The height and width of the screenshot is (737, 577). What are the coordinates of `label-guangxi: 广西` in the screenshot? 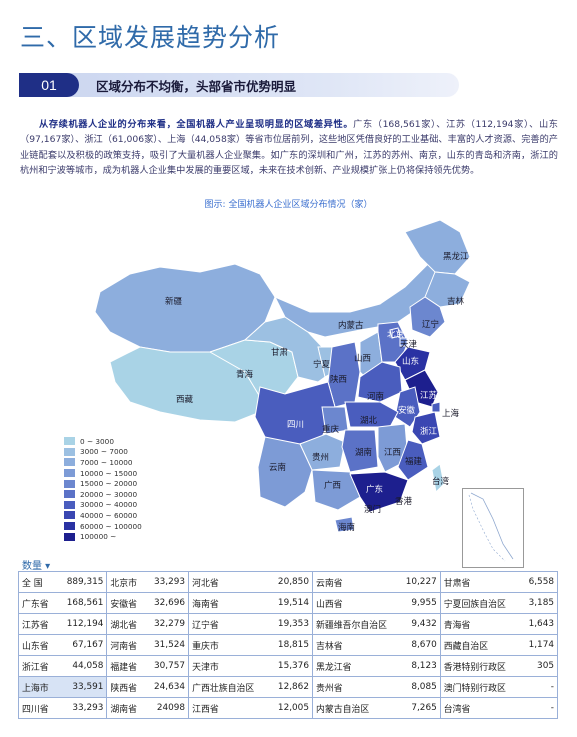 It's located at (332, 485).